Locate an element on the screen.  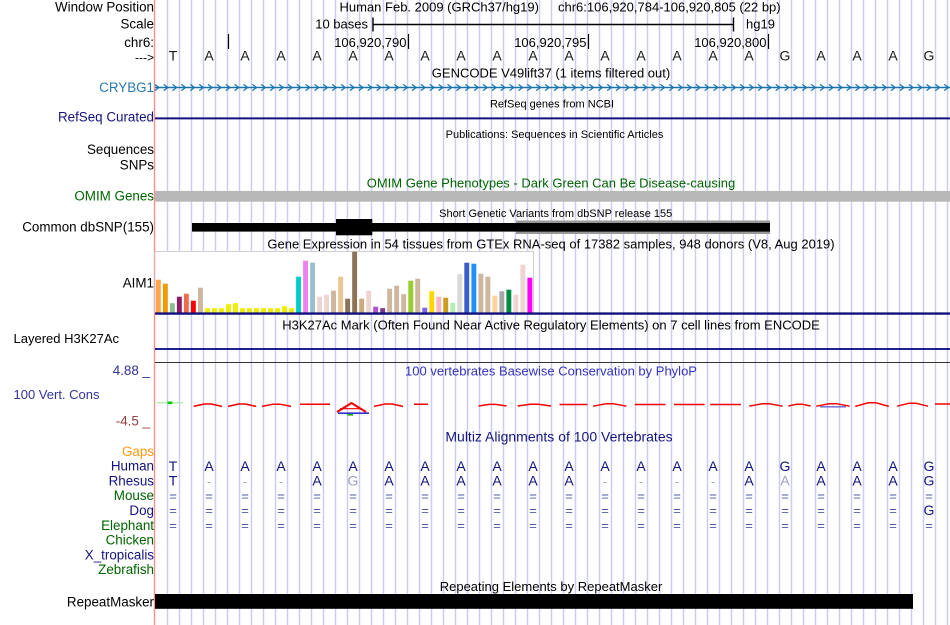
svg-text: RepeatMasker is located at coordinates (111, 602).